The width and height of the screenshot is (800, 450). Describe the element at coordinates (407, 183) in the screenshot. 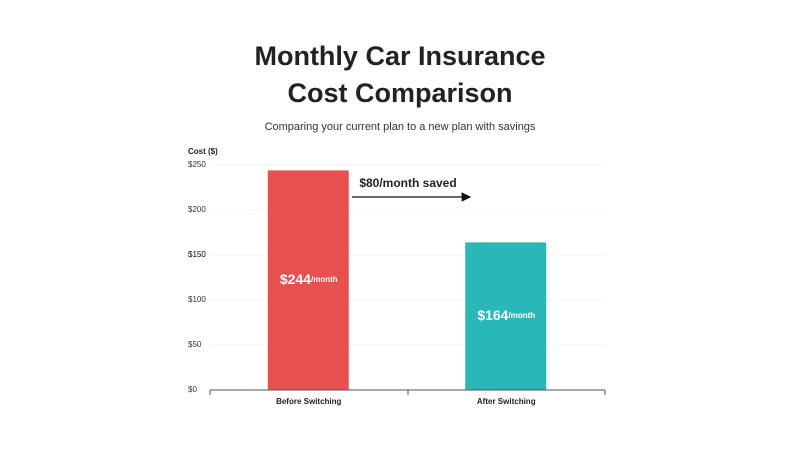

I see `annotation: $80/month saved` at that location.